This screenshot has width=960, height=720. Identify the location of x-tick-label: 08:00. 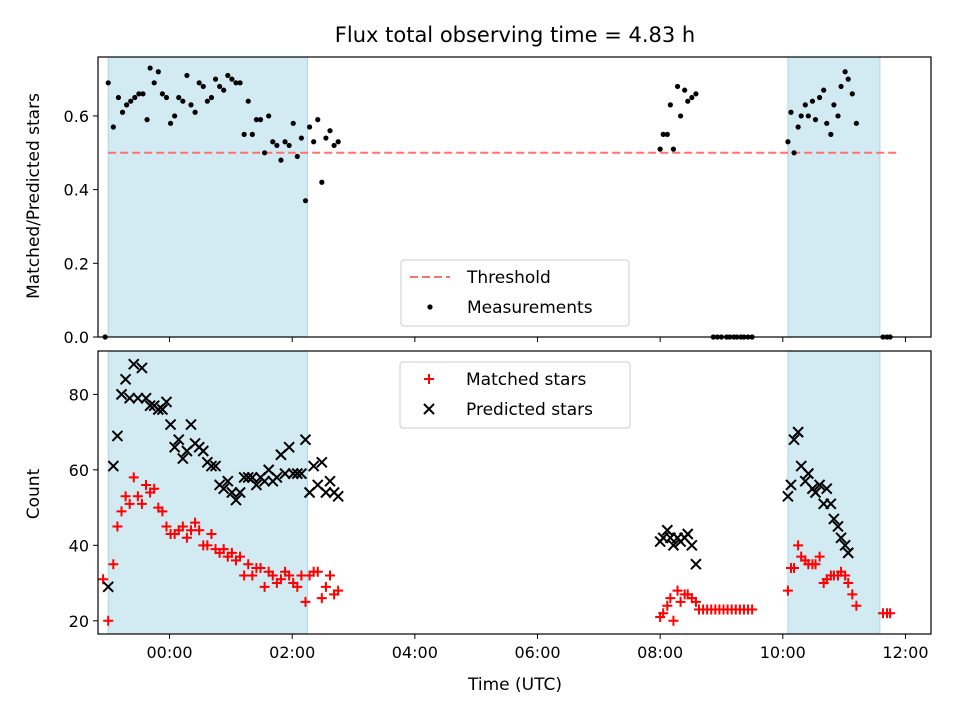
(660, 652).